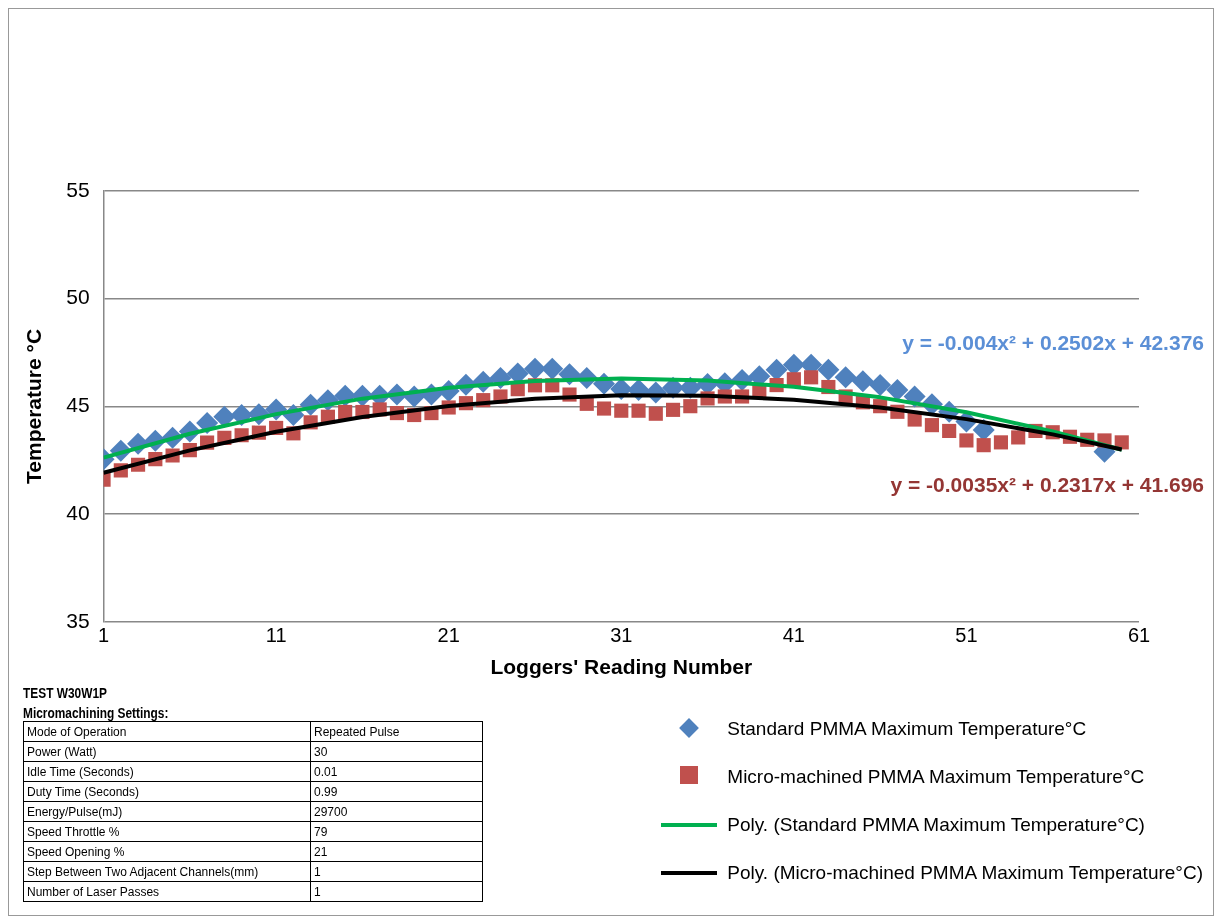 The width and height of the screenshot is (1222, 924). What do you see at coordinates (167, 851) in the screenshot?
I see `text: Speed Opening %` at bounding box center [167, 851].